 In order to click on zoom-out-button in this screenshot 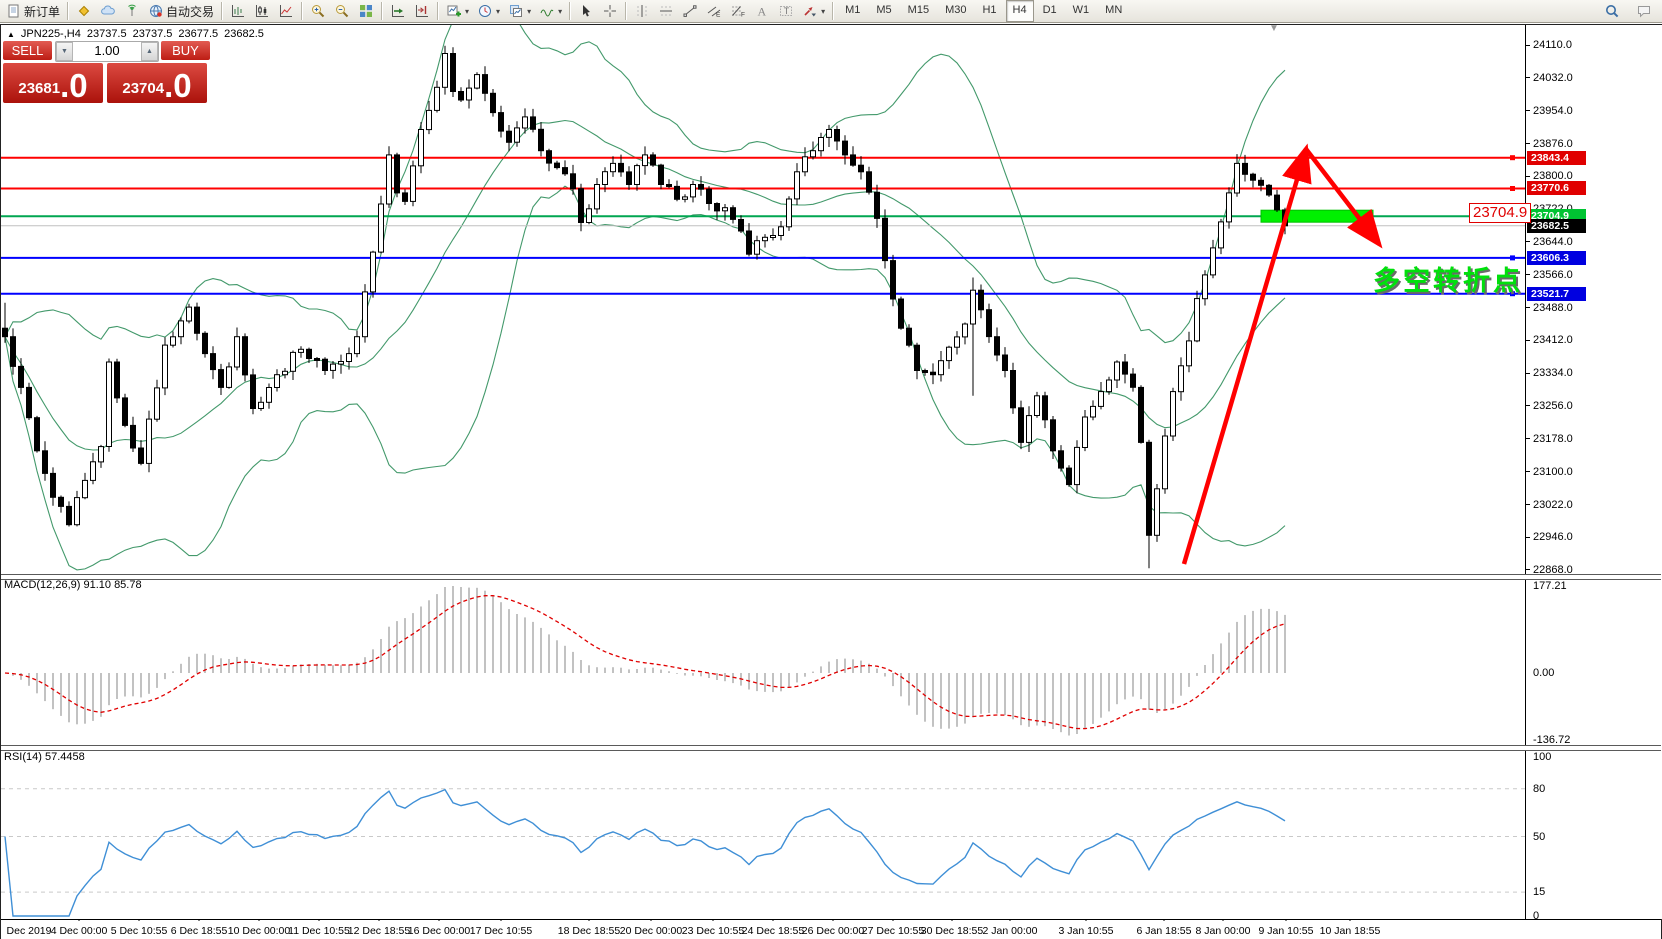, I will do `click(342, 11)`.